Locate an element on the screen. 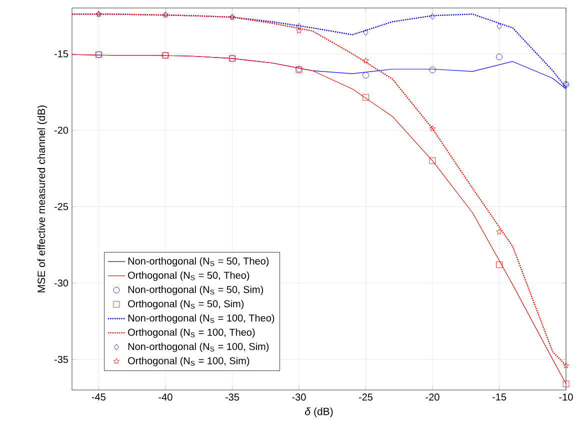 Image resolution: width=583 pixels, height=439 pixels. y-axis-title: MSE of effective measured channel (dB) is located at coordinates (42, 199).